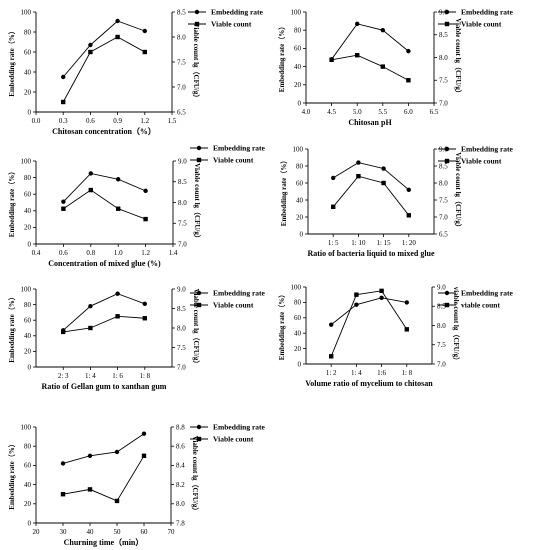 The image size is (546, 550). I want to click on y-right-tick-label: 6.5, so click(443, 234).